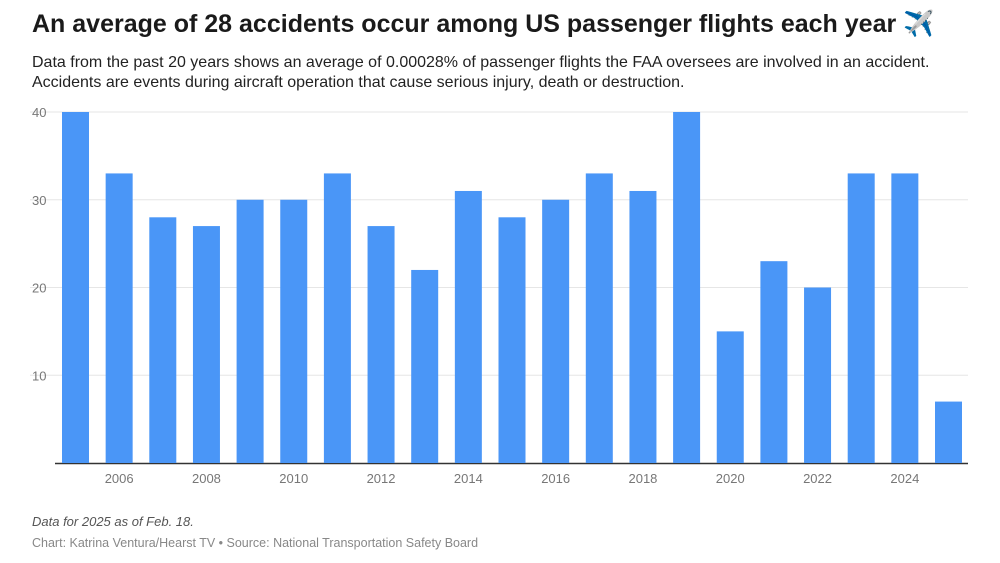  I want to click on x-tick-label: 2006, so click(119, 478).